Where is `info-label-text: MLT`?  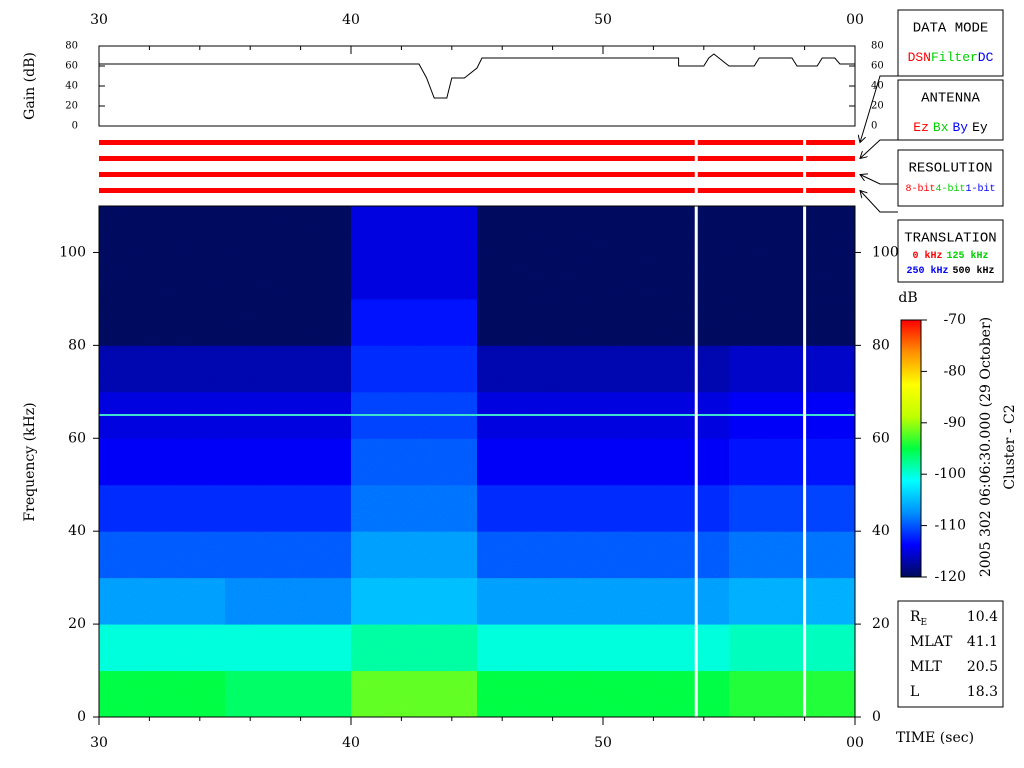
info-label-text: MLT is located at coordinates (926, 667).